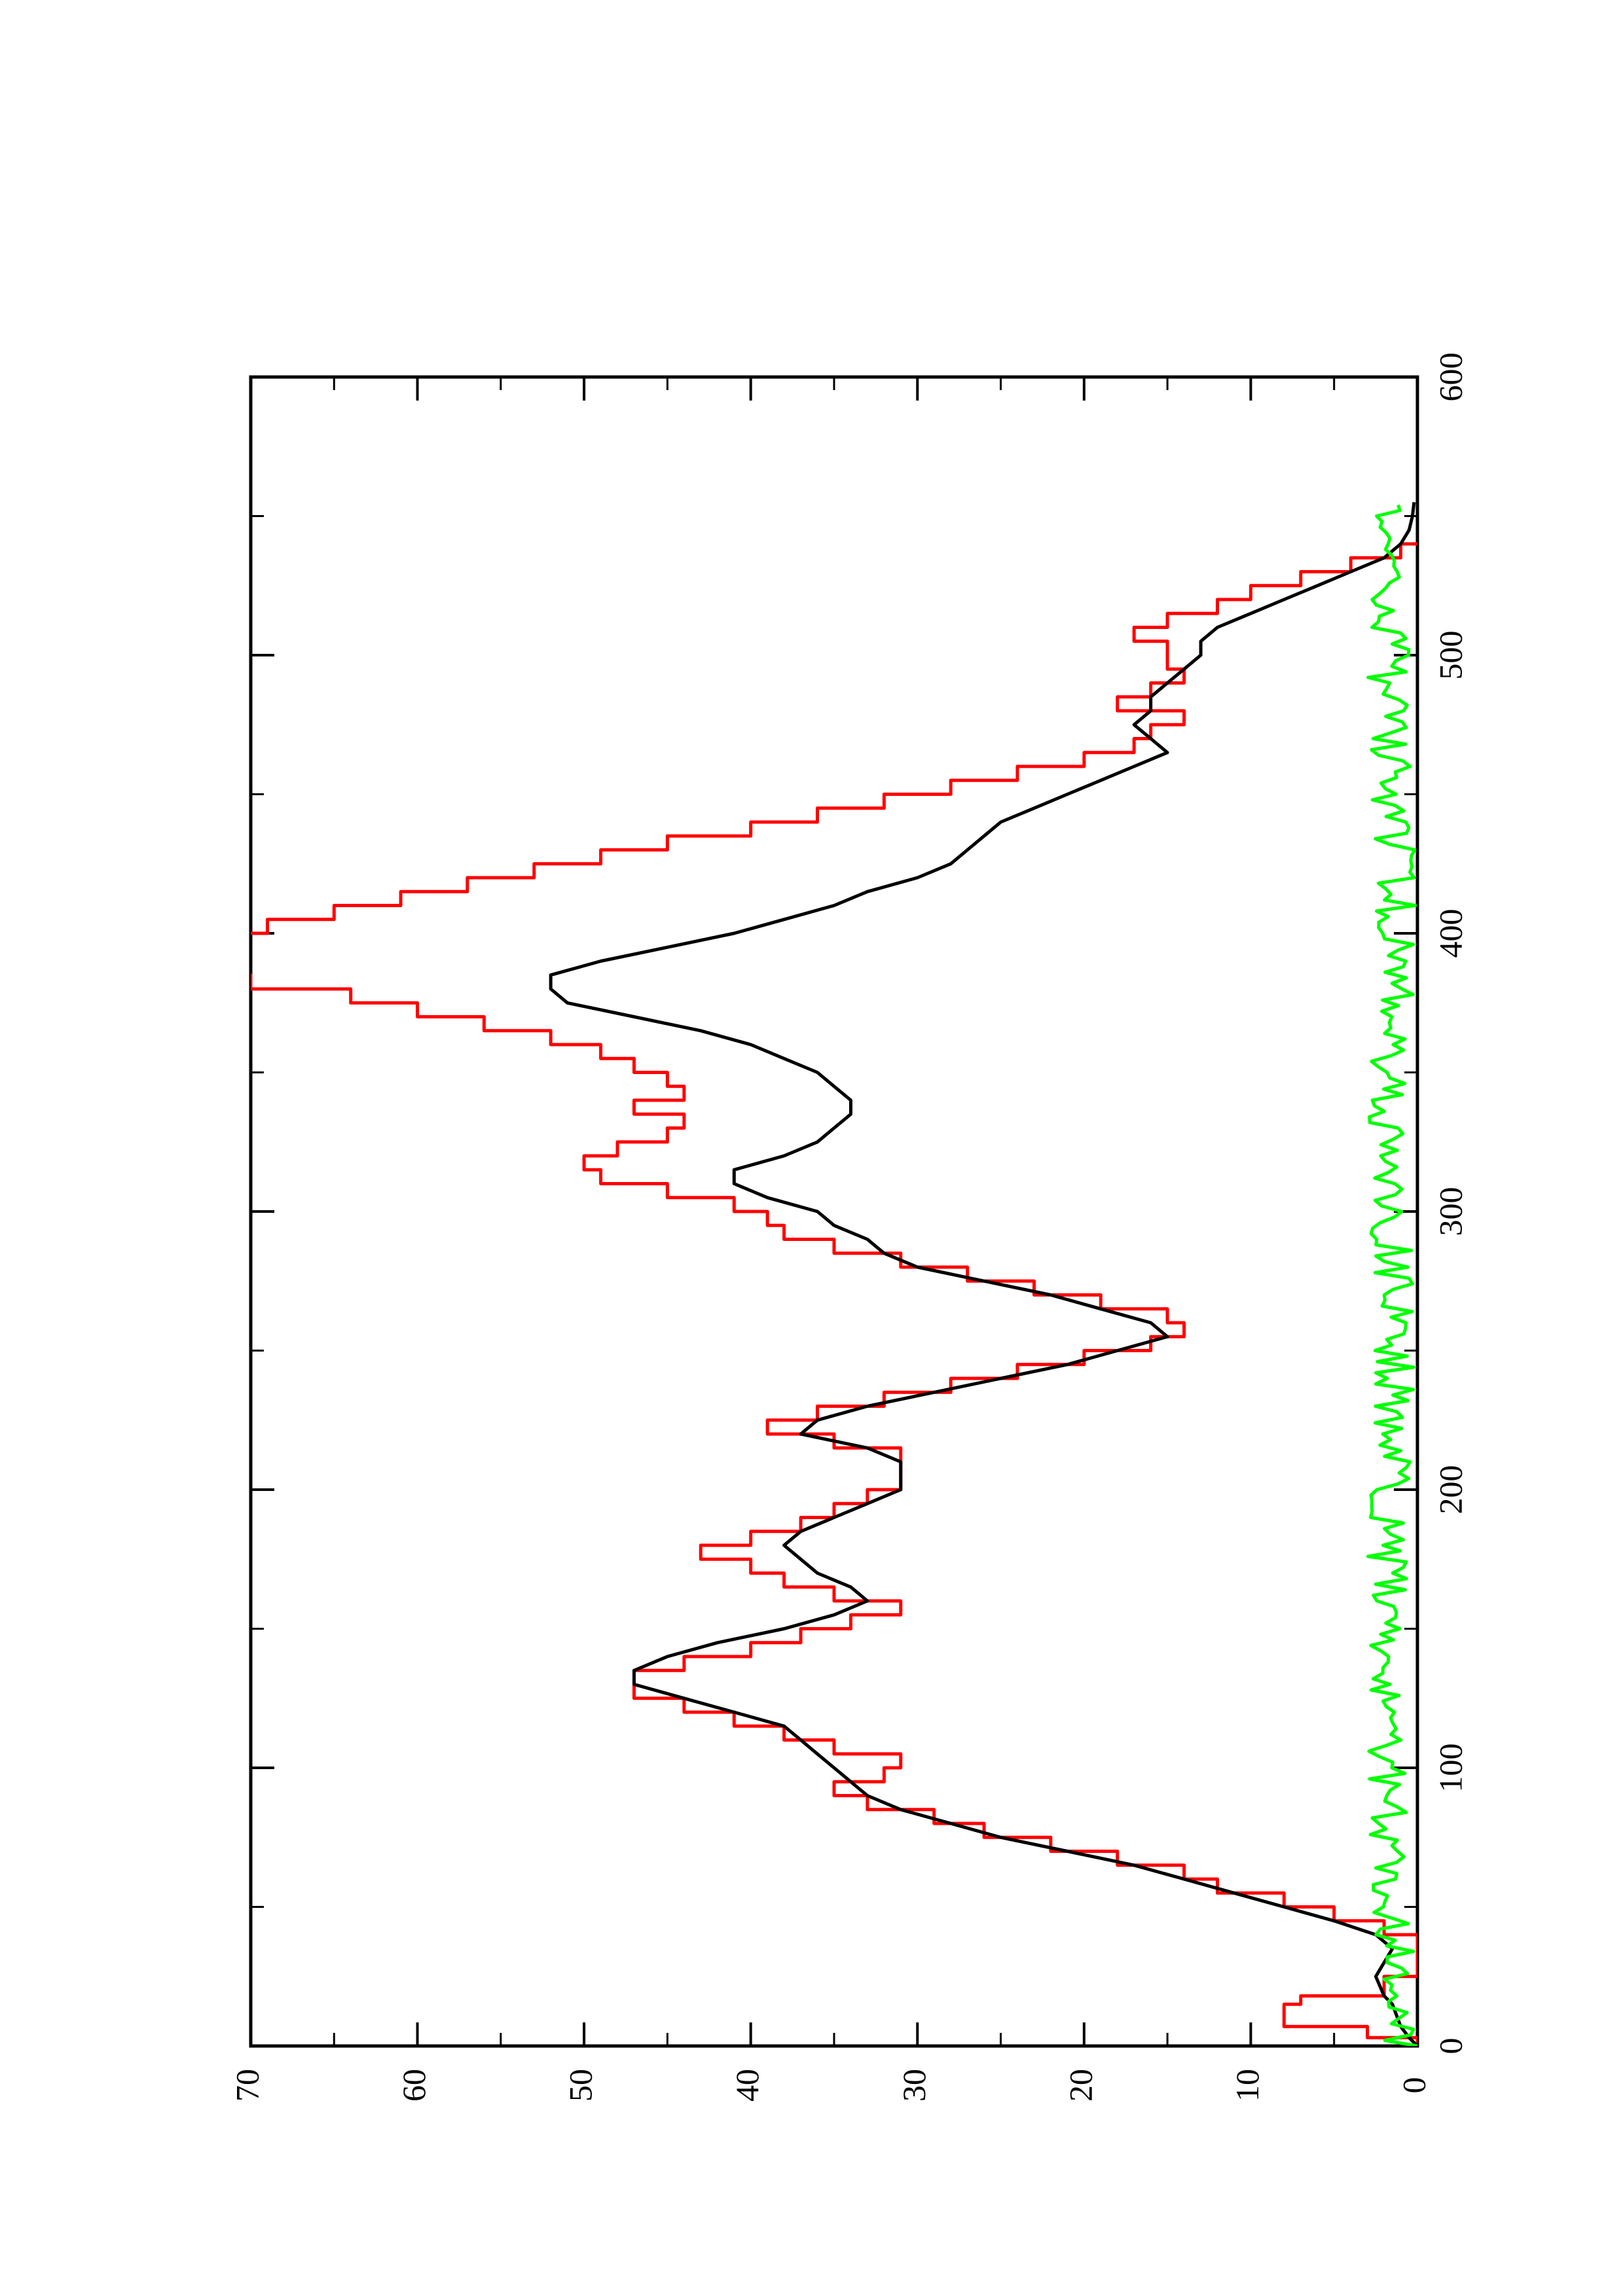 The image size is (1623, 2296). I want to click on x-tick-label: 0, so click(1450, 2046).